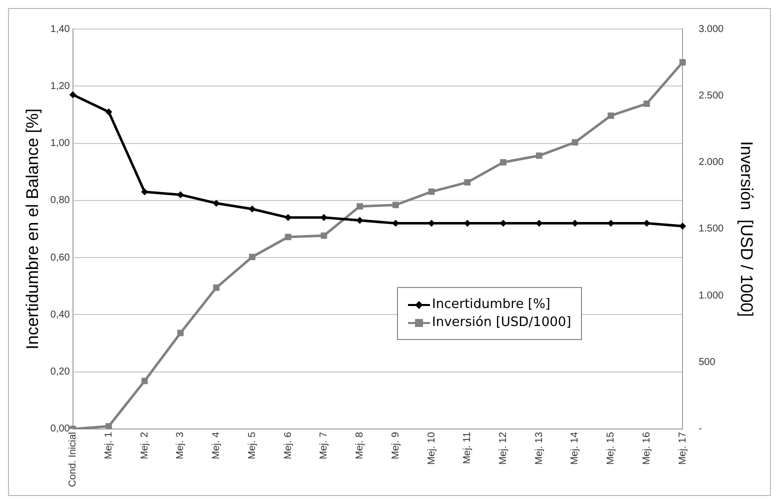 The image size is (779, 504). What do you see at coordinates (711, 29) in the screenshot?
I see `y2-tick-label: 3.000` at bounding box center [711, 29].